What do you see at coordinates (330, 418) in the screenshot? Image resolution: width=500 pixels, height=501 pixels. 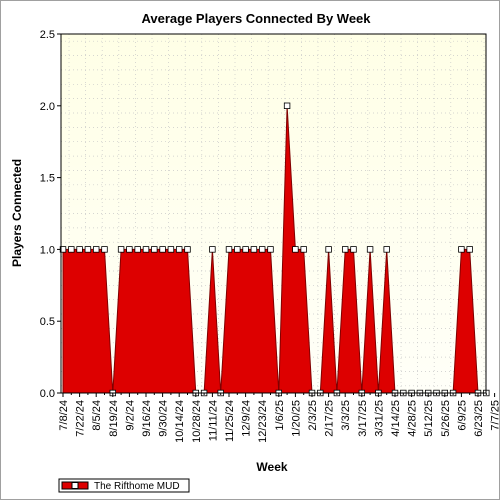 I see `x-tick-label: 2/17/25` at bounding box center [330, 418].